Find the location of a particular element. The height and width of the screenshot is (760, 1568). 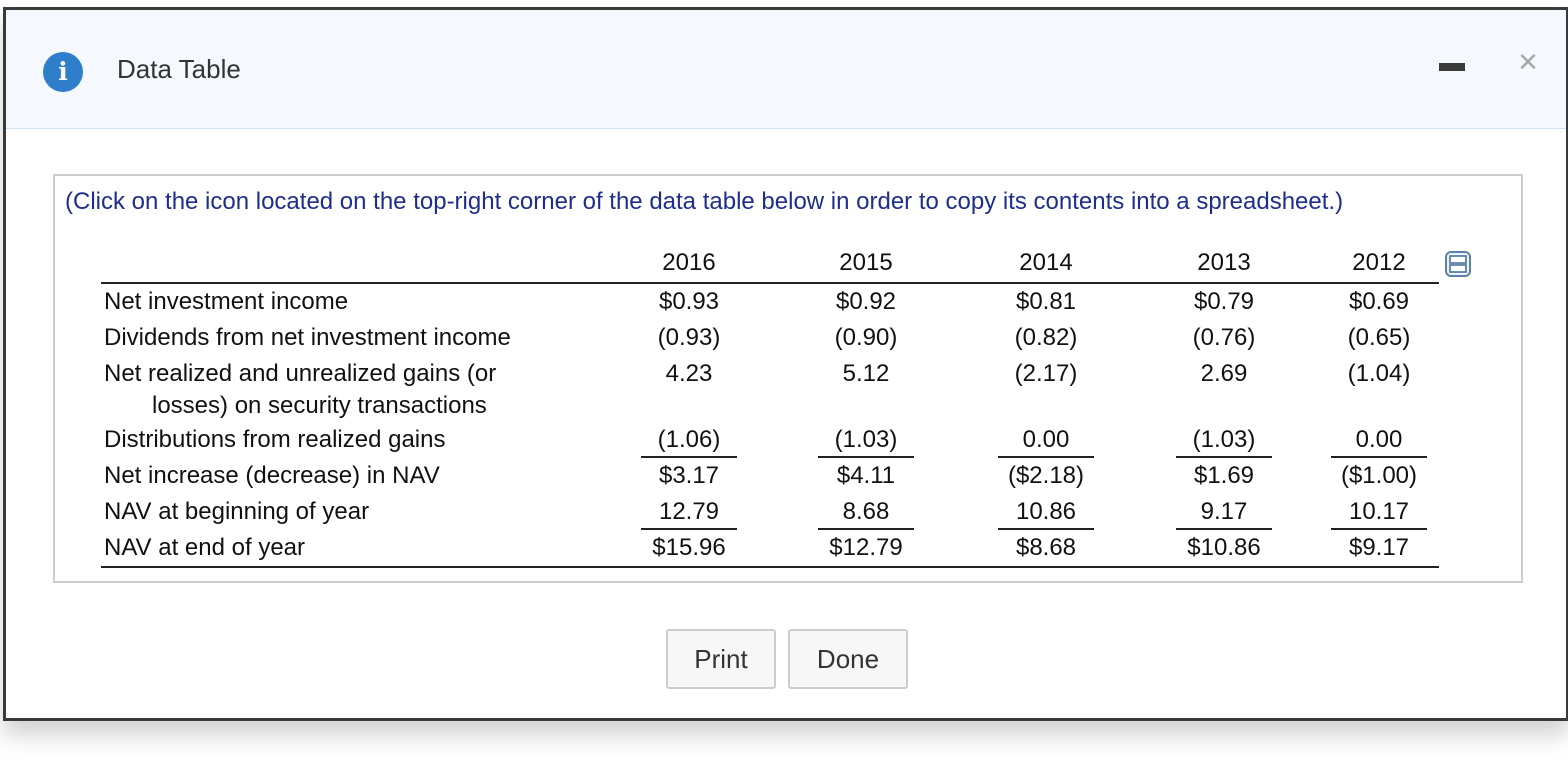

table-header-row: 2016 2015 2014 2013 2012 is located at coordinates (770, 264).